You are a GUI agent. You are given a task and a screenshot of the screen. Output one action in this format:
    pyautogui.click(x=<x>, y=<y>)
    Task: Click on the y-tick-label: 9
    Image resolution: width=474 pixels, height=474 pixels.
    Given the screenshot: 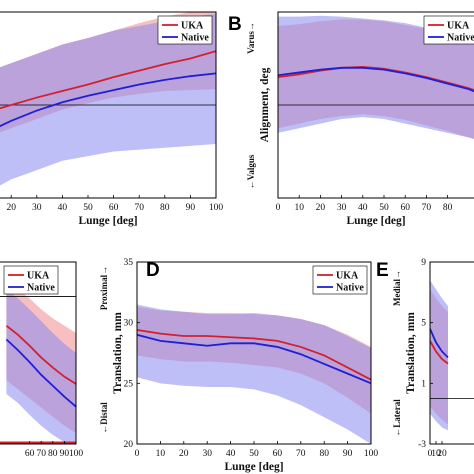 What is the action you would take?
    pyautogui.click(x=423, y=263)
    